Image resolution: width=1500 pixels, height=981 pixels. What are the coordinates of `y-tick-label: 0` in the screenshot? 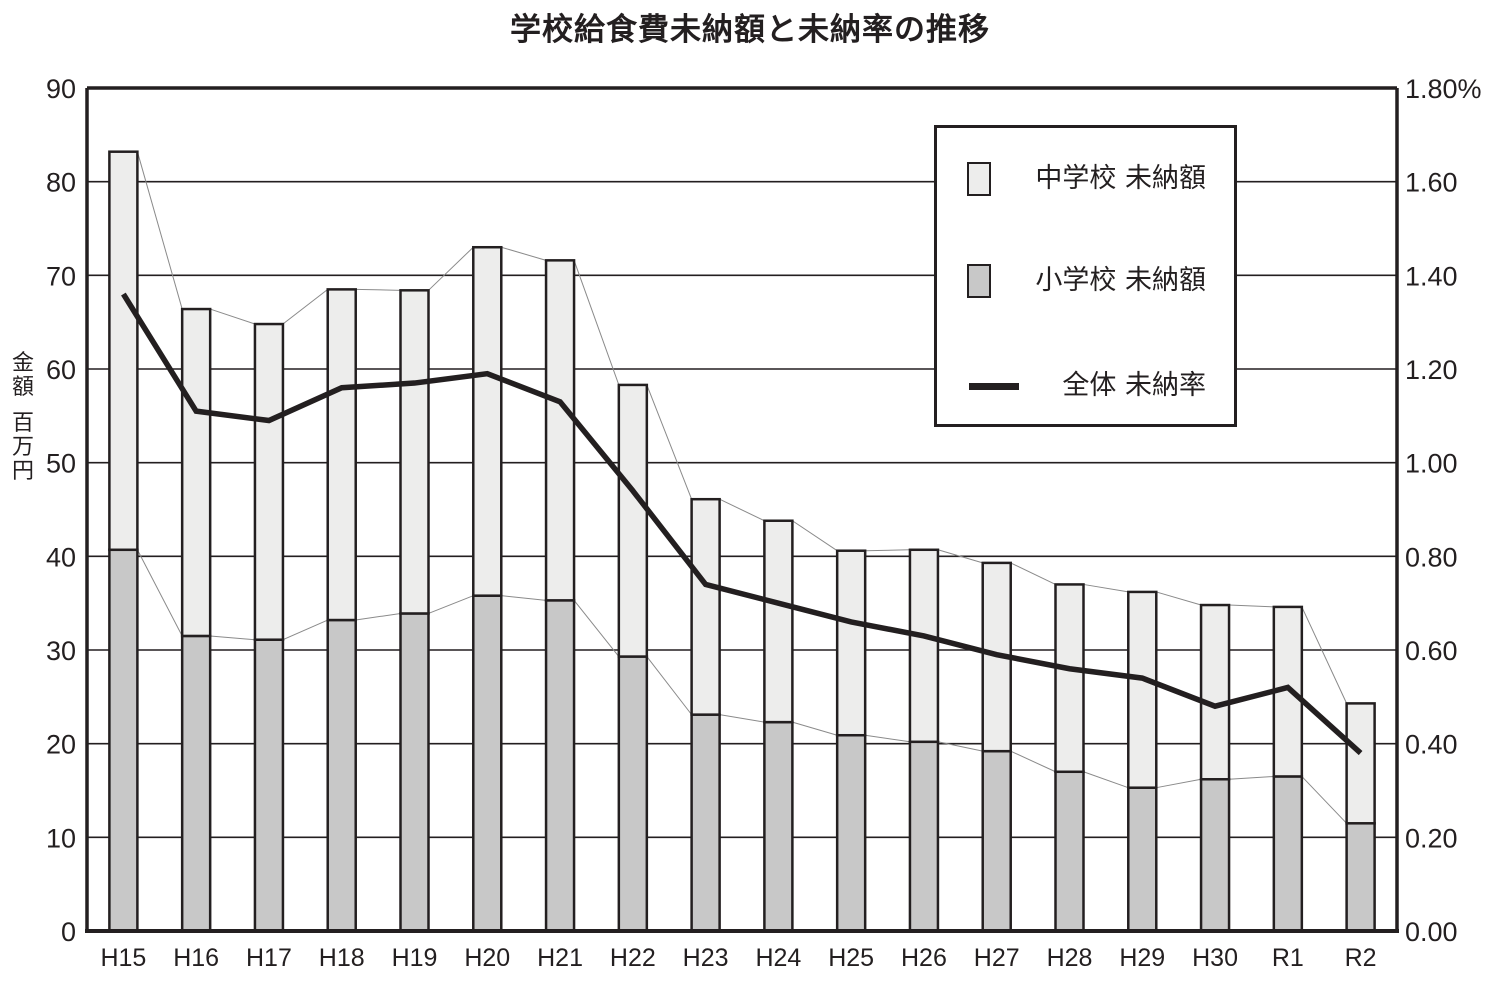 It's located at (68, 932).